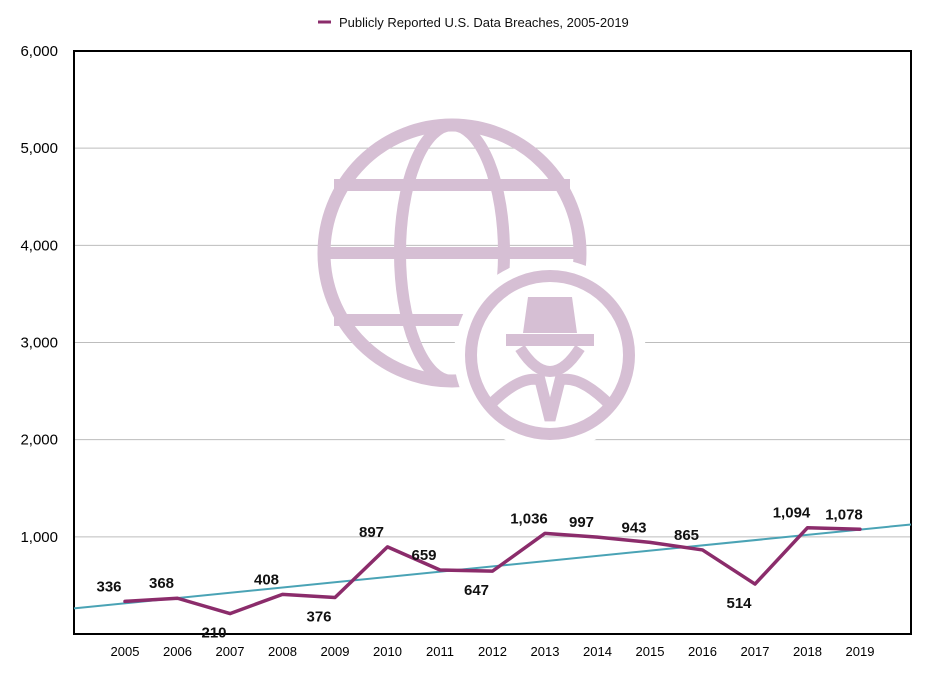 The width and height of the screenshot is (941, 683). I want to click on series-line, so click(492, 570).